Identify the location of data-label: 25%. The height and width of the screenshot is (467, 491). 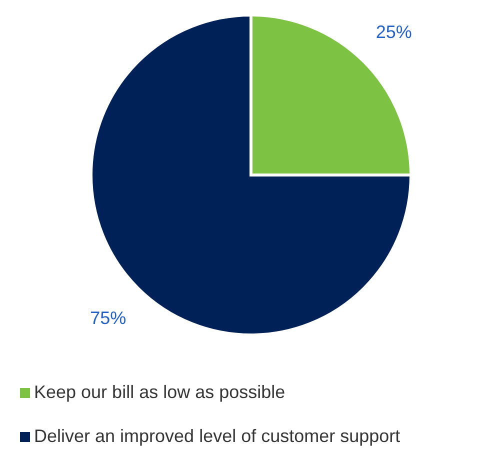
(394, 32).